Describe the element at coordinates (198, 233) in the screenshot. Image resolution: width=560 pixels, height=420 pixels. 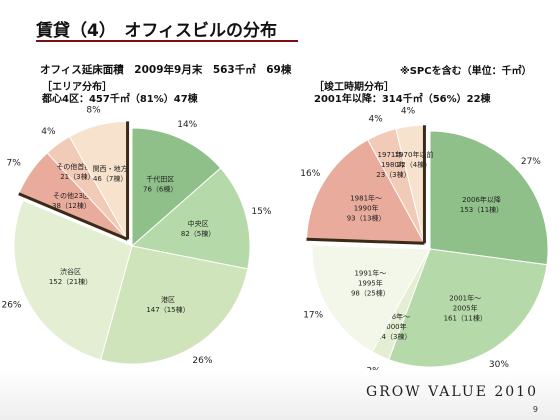
I see `area-slice-label-2-2: 82（5棟）` at that location.